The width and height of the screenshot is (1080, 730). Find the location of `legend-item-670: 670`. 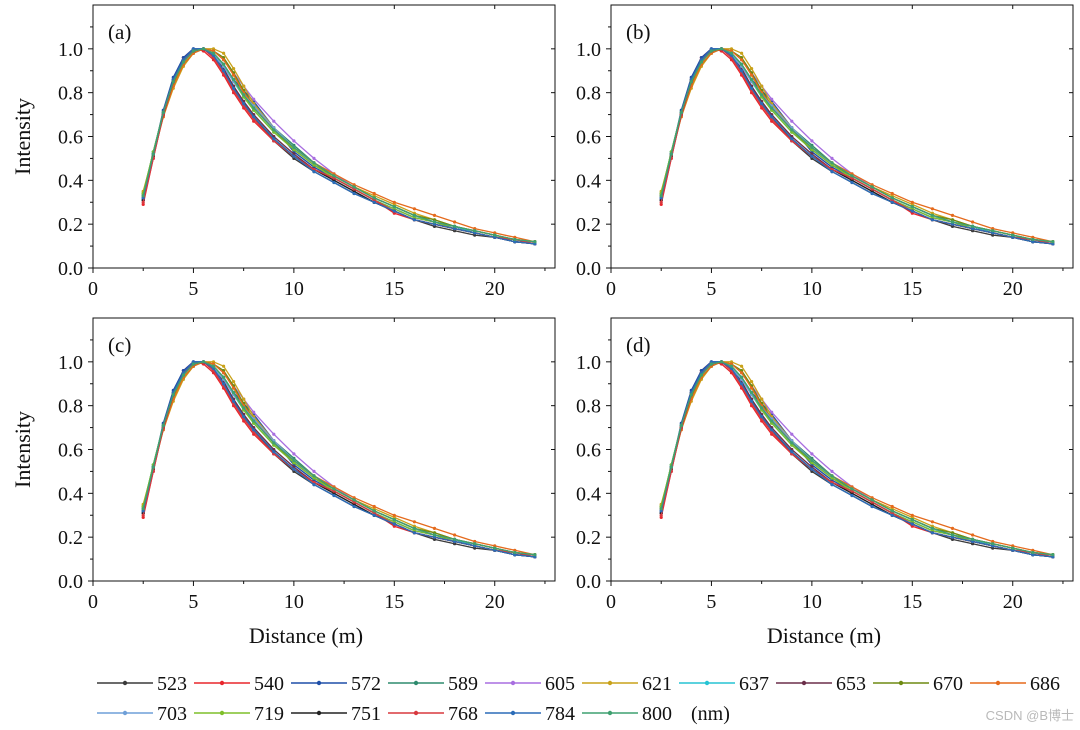

legend-item-670: 670 is located at coordinates (918, 684).